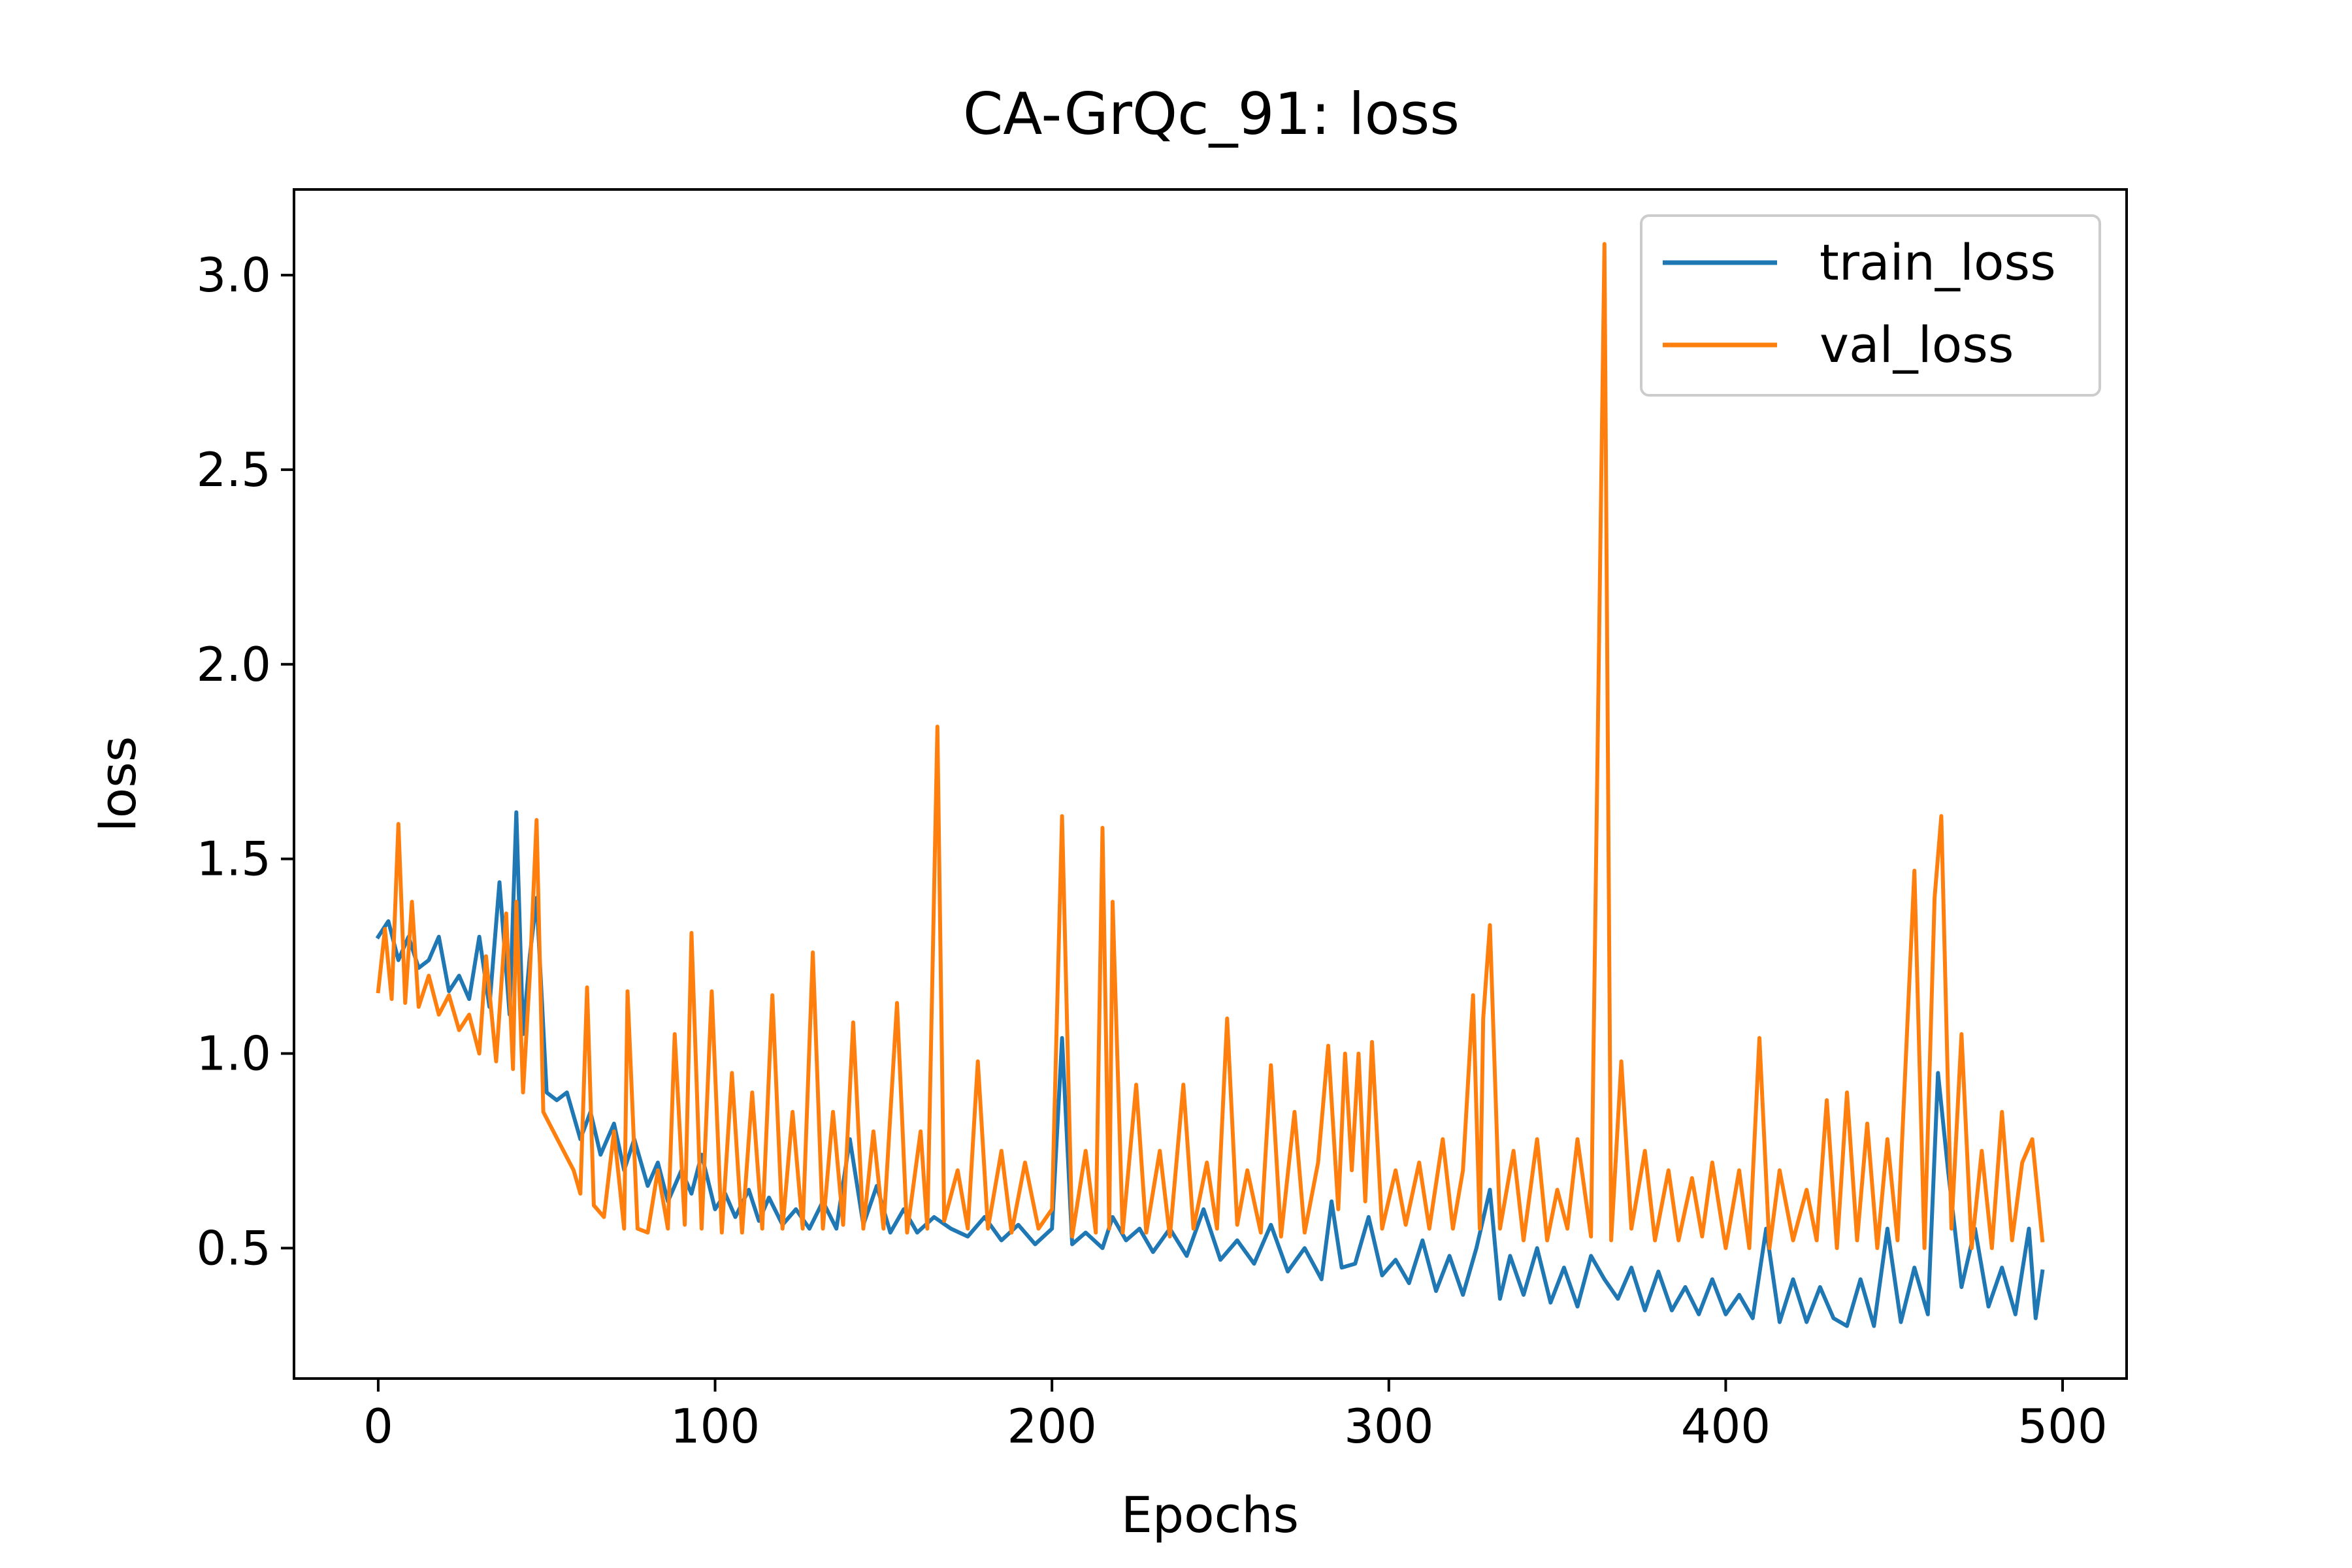 This screenshot has width=2352, height=1568. What do you see at coordinates (1210, 1515) in the screenshot?
I see `x-axis-label: Epochs` at bounding box center [1210, 1515].